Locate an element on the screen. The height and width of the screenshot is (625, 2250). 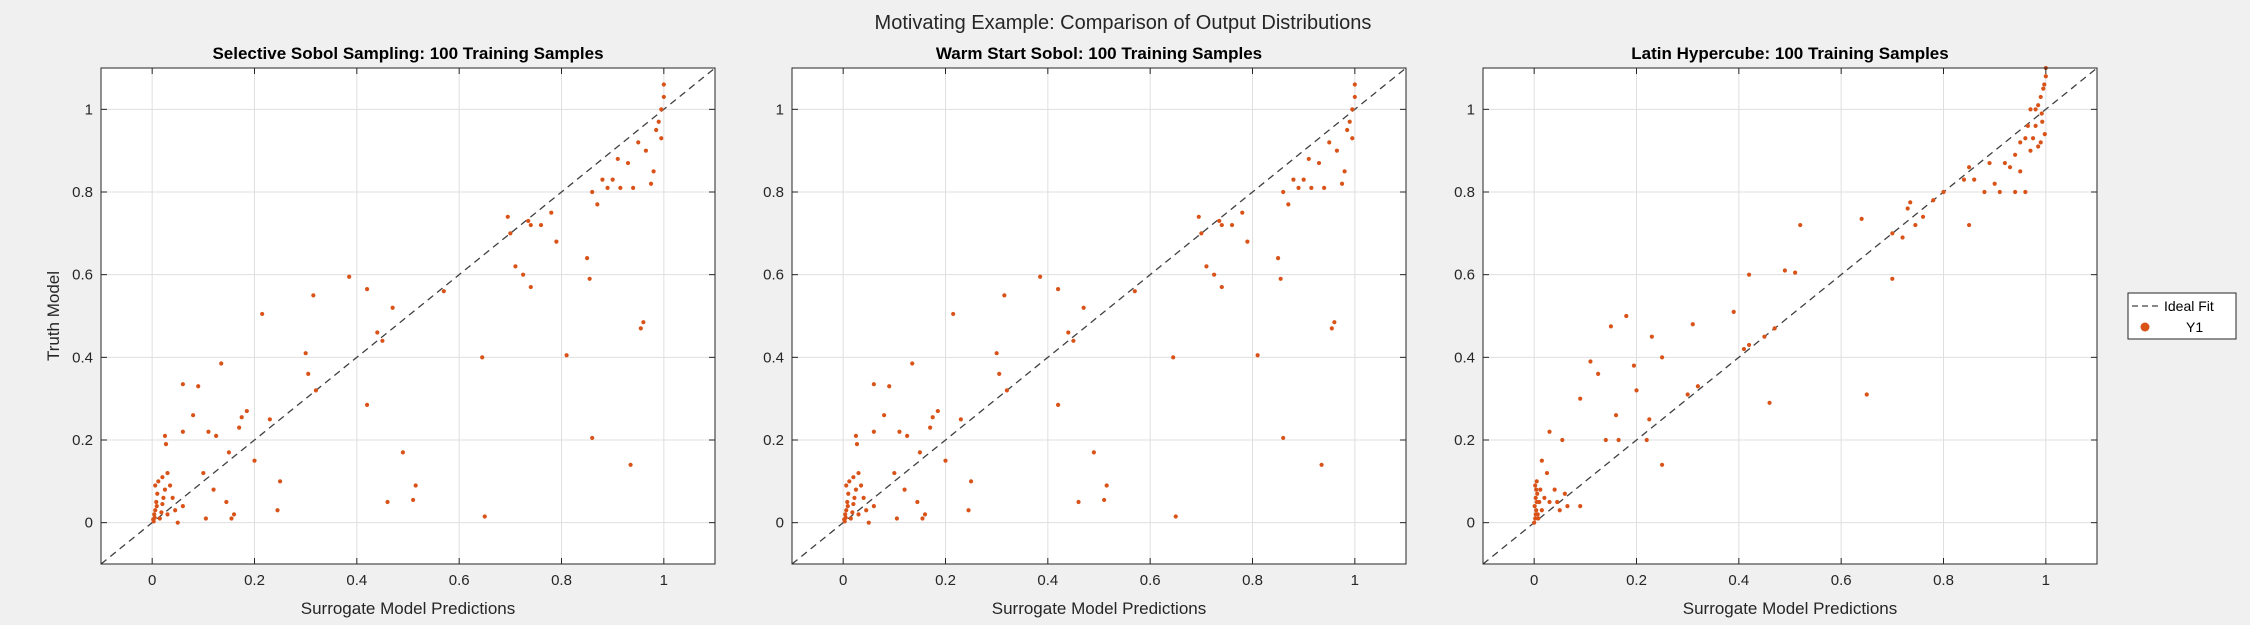
legend-ideal-fit-label: Ideal Fit is located at coordinates (2189, 306).